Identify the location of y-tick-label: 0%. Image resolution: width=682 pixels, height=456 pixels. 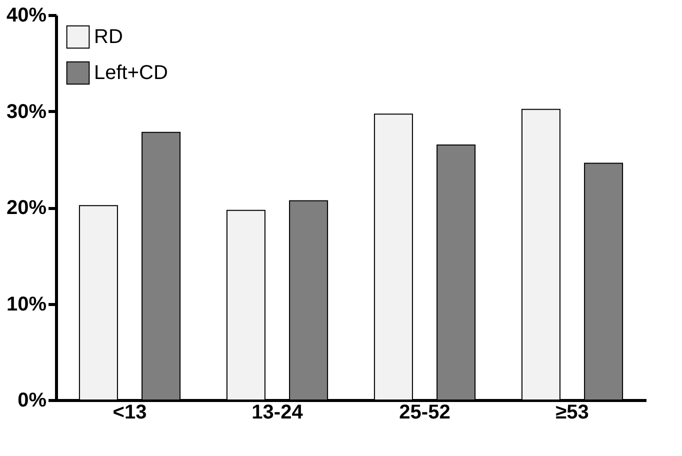
(32, 401).